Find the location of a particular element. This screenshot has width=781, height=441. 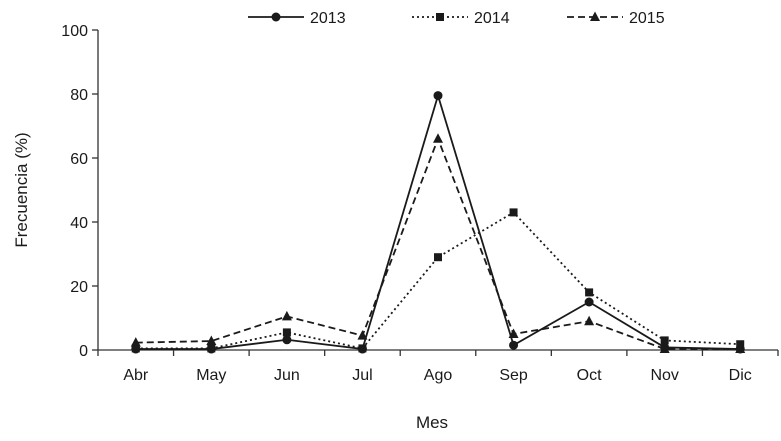

legend-item-2013: 2013 is located at coordinates (297, 18).